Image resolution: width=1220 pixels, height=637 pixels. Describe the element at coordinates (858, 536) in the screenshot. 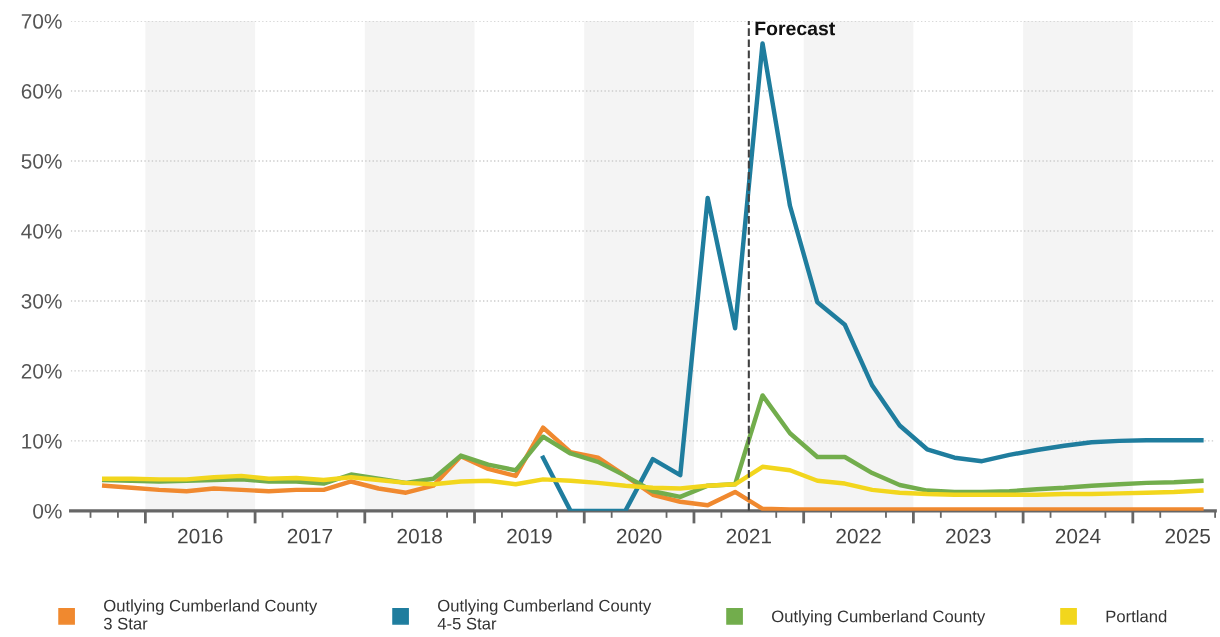

I see `x-tick-label: 2022` at that location.